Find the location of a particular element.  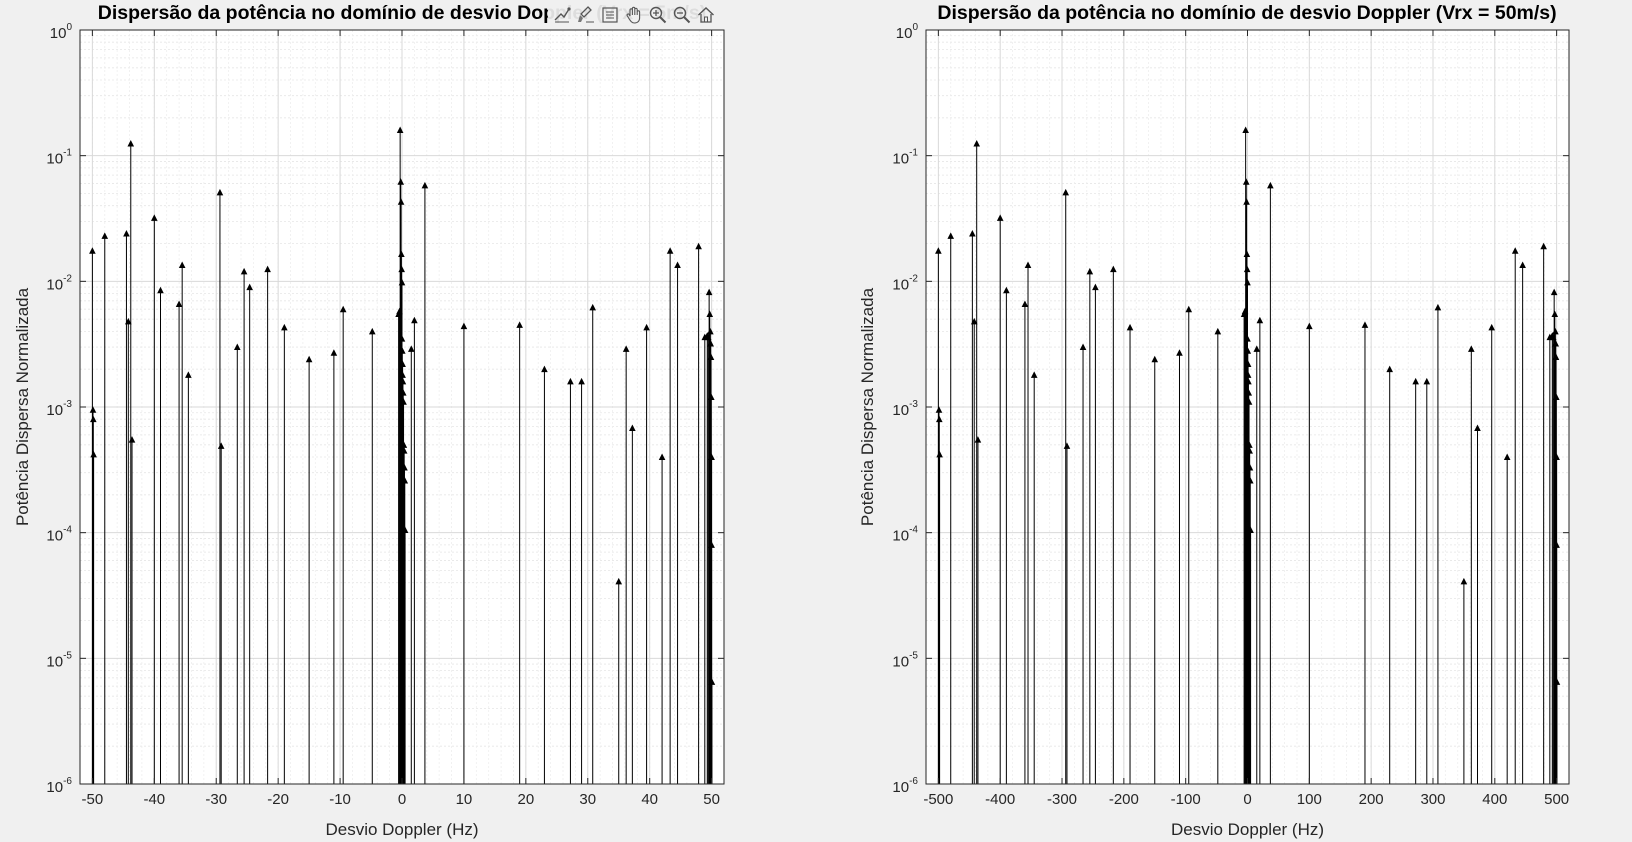

x-tick-label: 40 is located at coordinates (649, 799).